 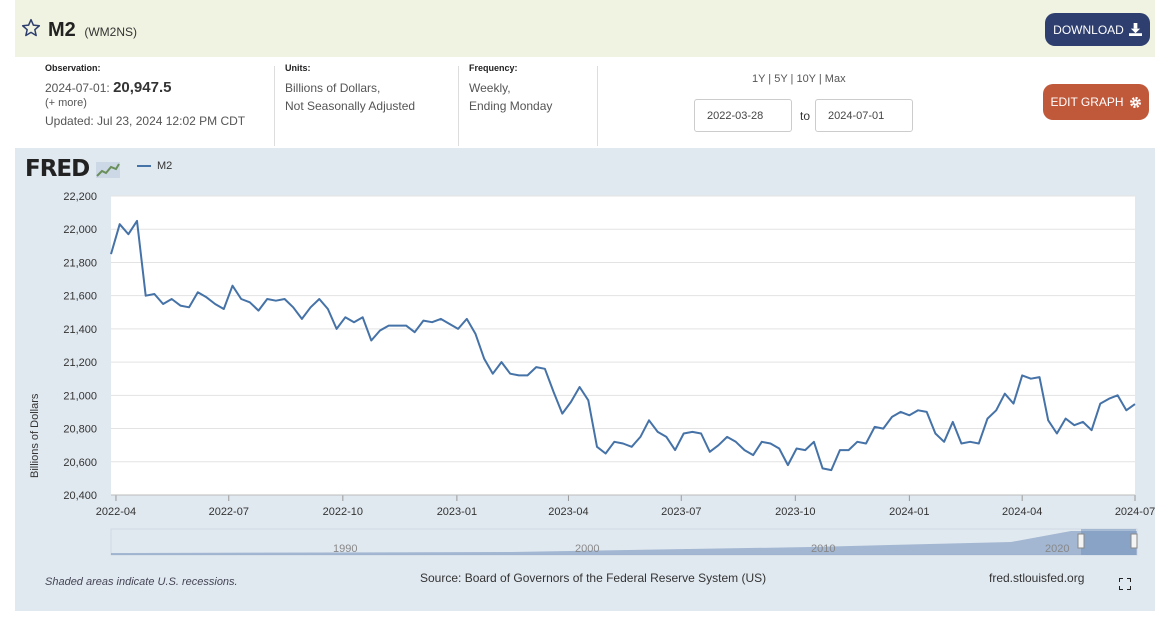 I want to click on x-tick-label: 2024-07, so click(x=1135, y=512).